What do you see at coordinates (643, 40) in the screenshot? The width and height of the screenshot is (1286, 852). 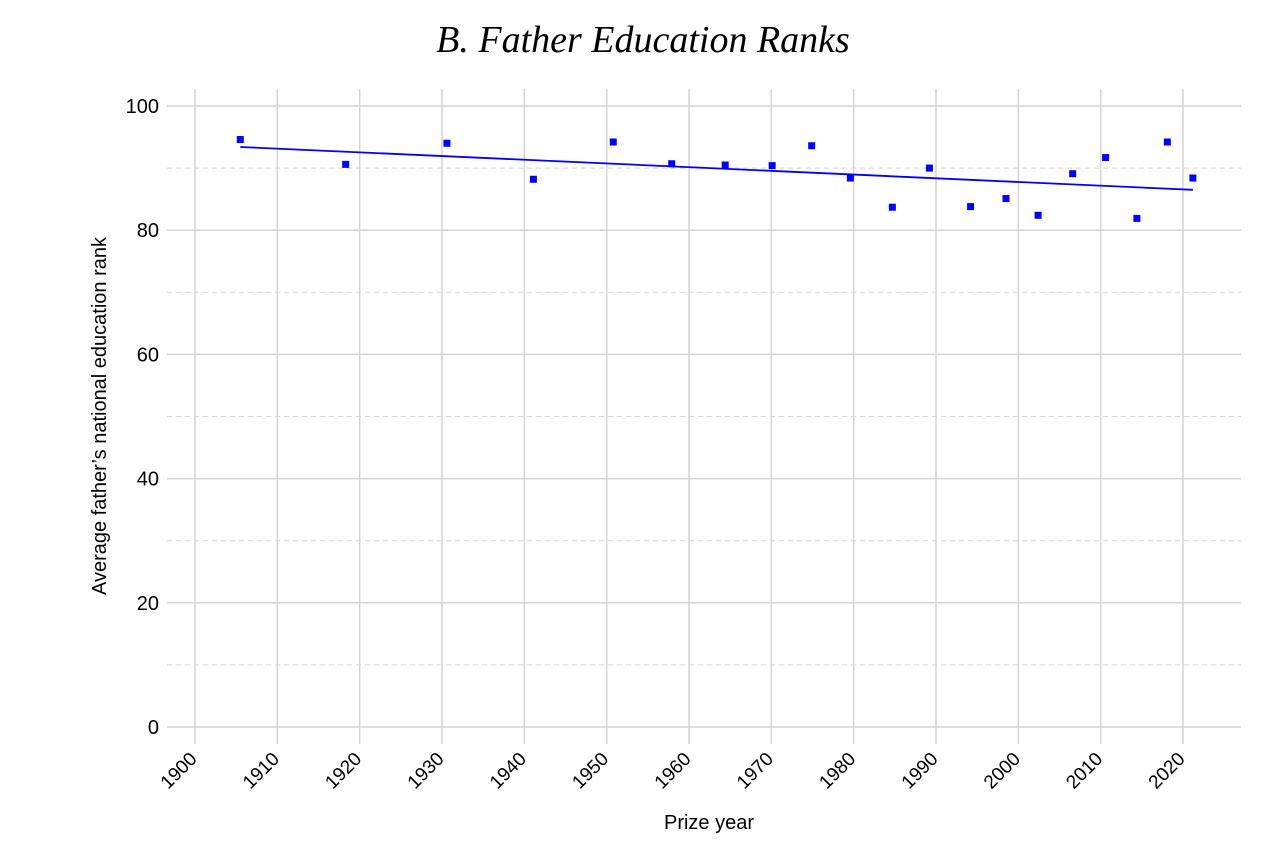 I see `chart-title: B. Father Education Ranks` at bounding box center [643, 40].